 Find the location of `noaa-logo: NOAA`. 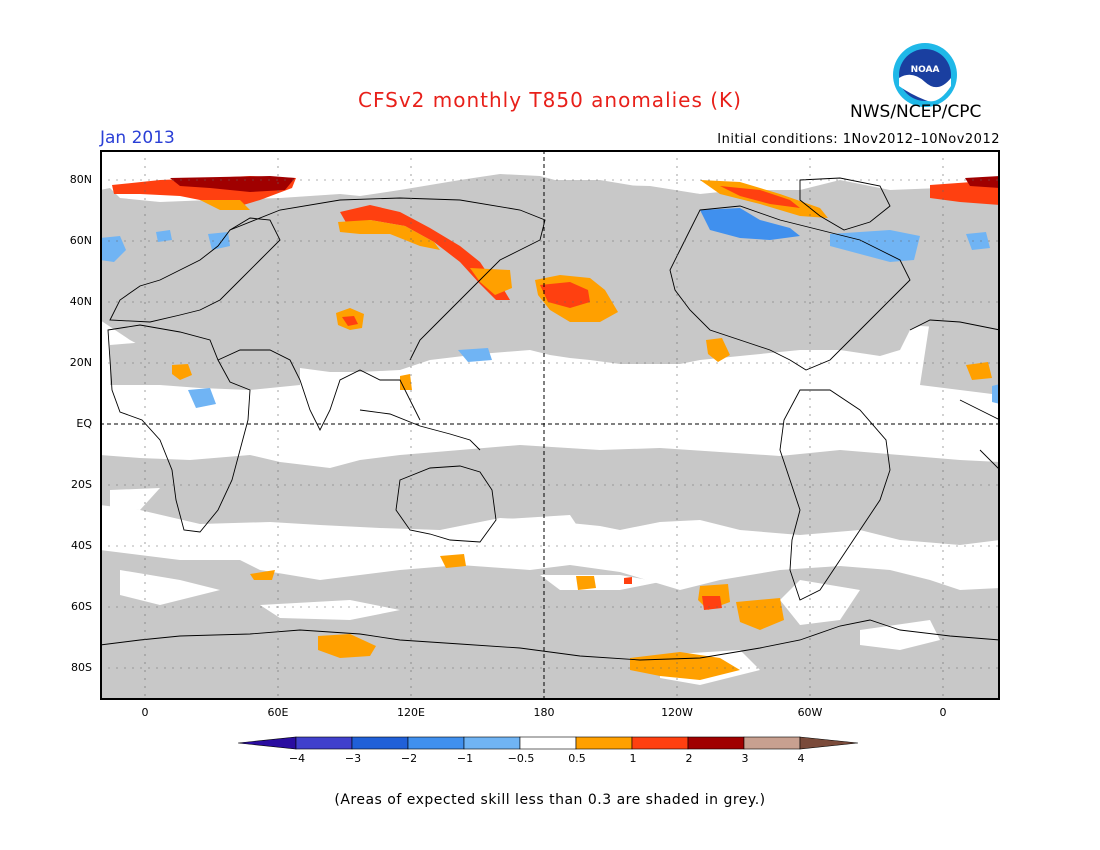

noaa-logo: NOAA is located at coordinates (925, 75).